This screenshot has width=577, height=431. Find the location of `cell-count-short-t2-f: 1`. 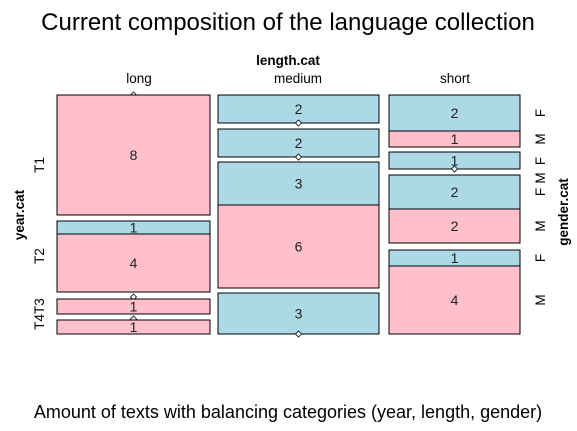

cell-count-short-t2-f: 1 is located at coordinates (455, 161).